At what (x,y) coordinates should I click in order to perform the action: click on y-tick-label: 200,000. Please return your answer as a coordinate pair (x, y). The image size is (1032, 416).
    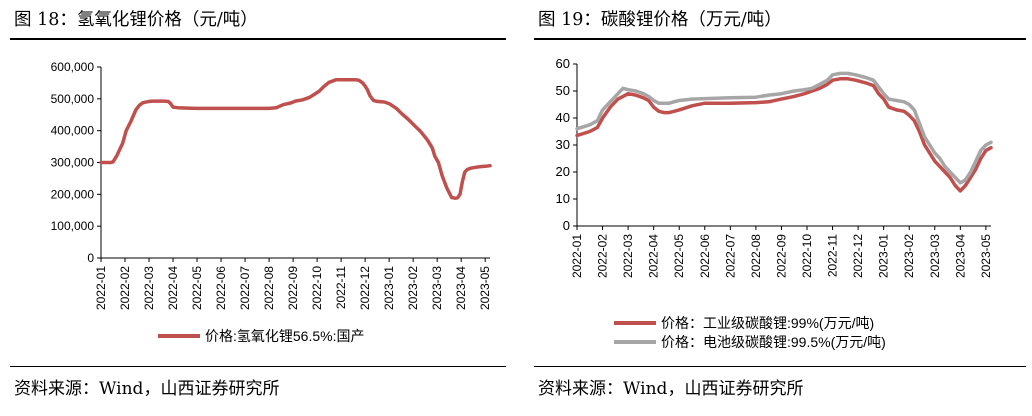
    Looking at the image, I should click on (73, 194).